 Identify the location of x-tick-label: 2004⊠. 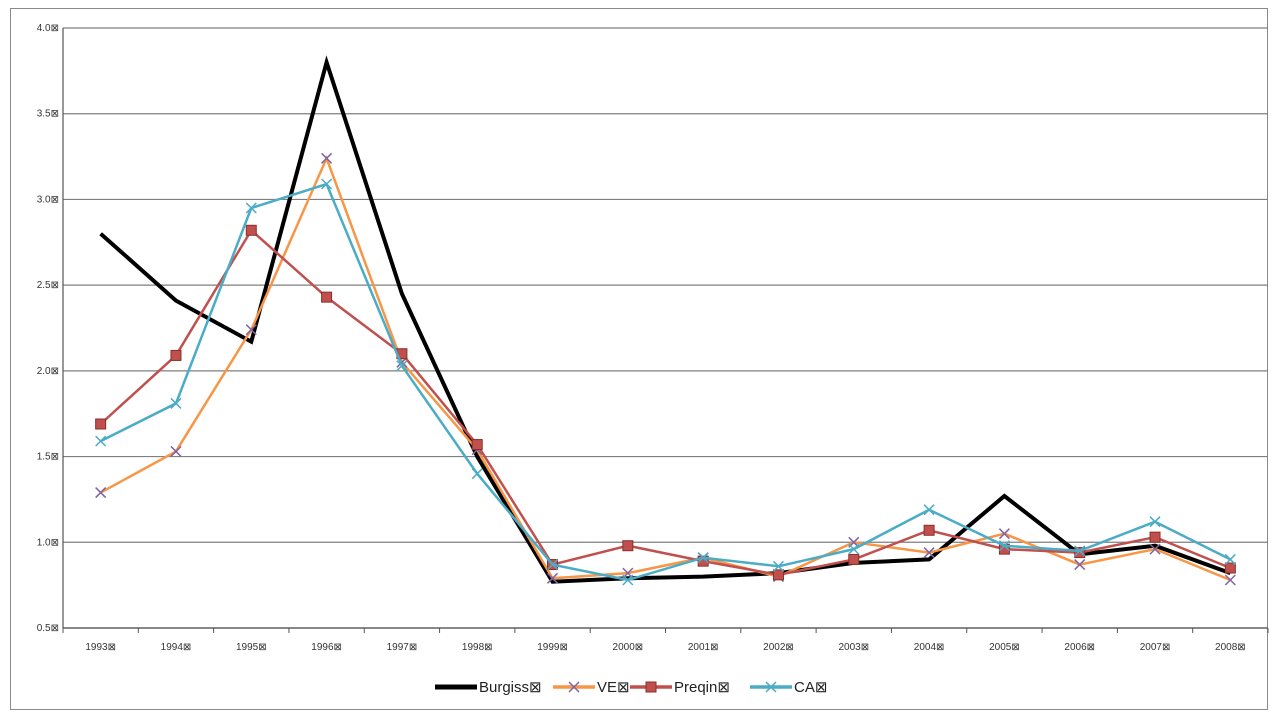
(929, 647).